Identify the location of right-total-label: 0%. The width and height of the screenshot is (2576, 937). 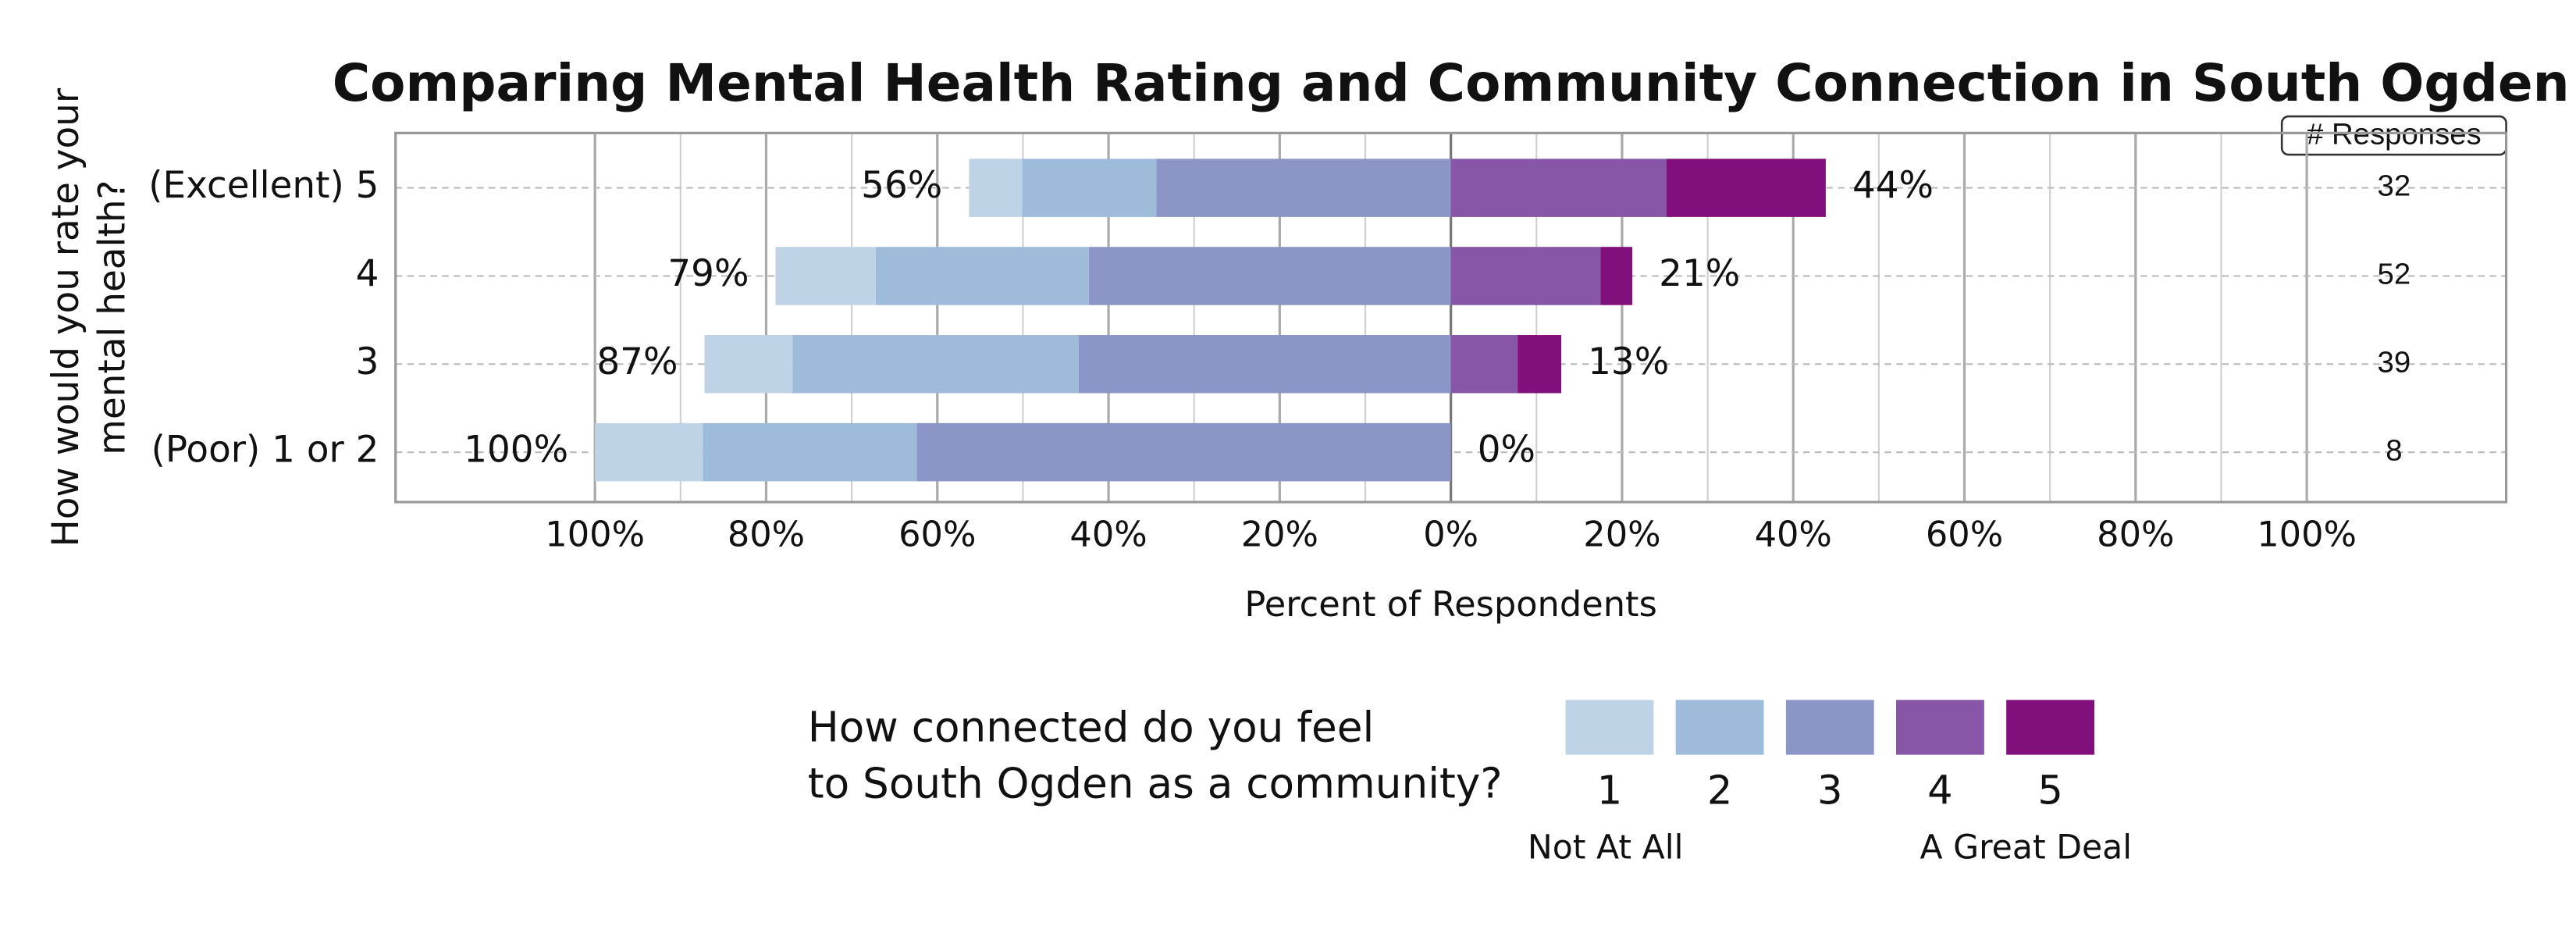
(1506, 450).